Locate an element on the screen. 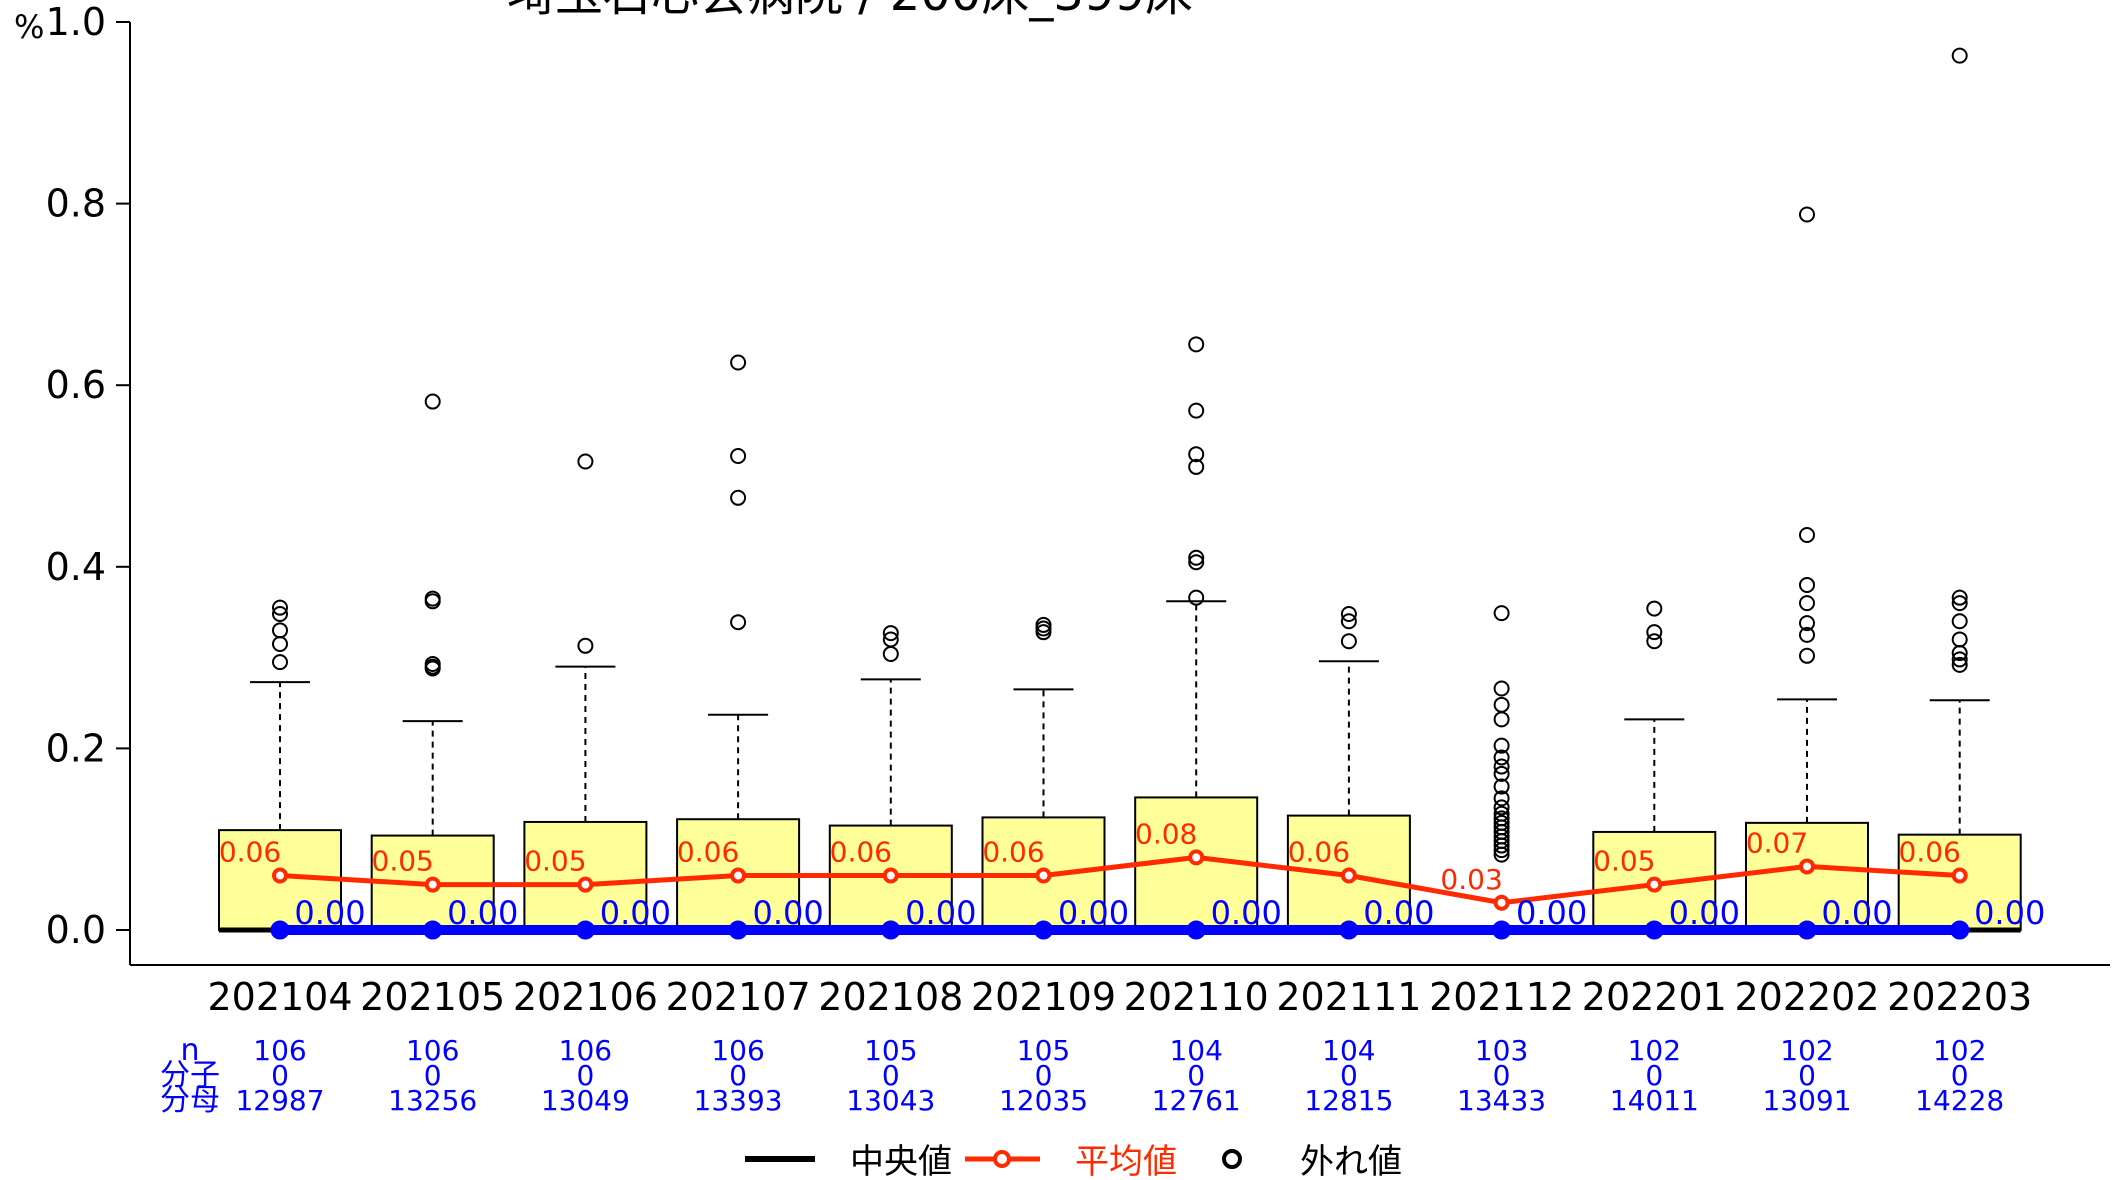  x-tick-label: 202106 is located at coordinates (585, 997).